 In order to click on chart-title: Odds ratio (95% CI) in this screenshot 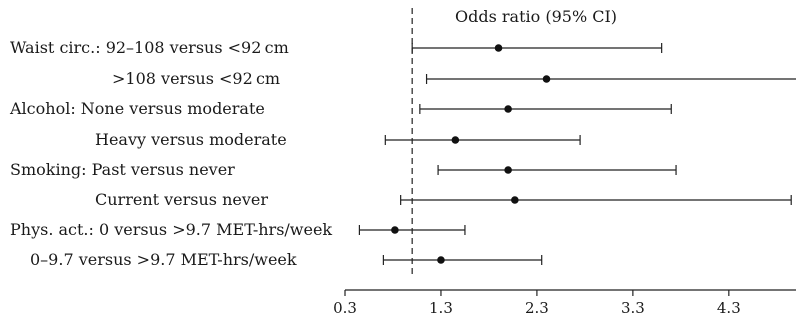, I will do `click(536, 16)`.